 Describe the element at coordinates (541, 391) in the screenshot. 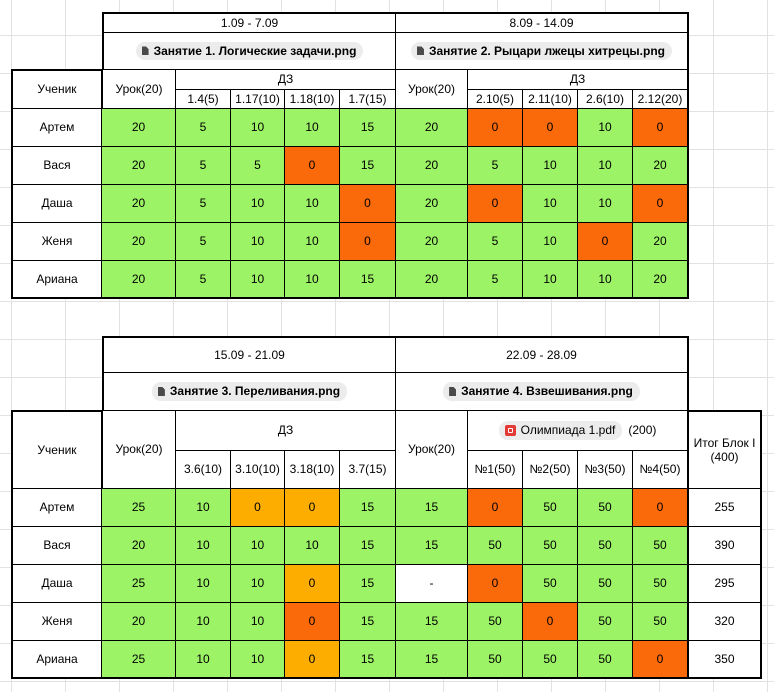

I see `lesson-4-file-chip: Занятие 4. Взвешивания.png` at that location.